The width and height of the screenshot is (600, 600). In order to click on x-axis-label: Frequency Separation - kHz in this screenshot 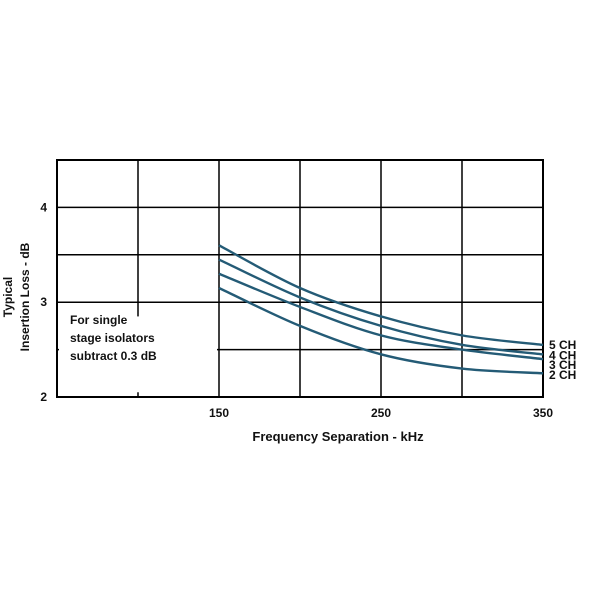, I will do `click(338, 436)`.